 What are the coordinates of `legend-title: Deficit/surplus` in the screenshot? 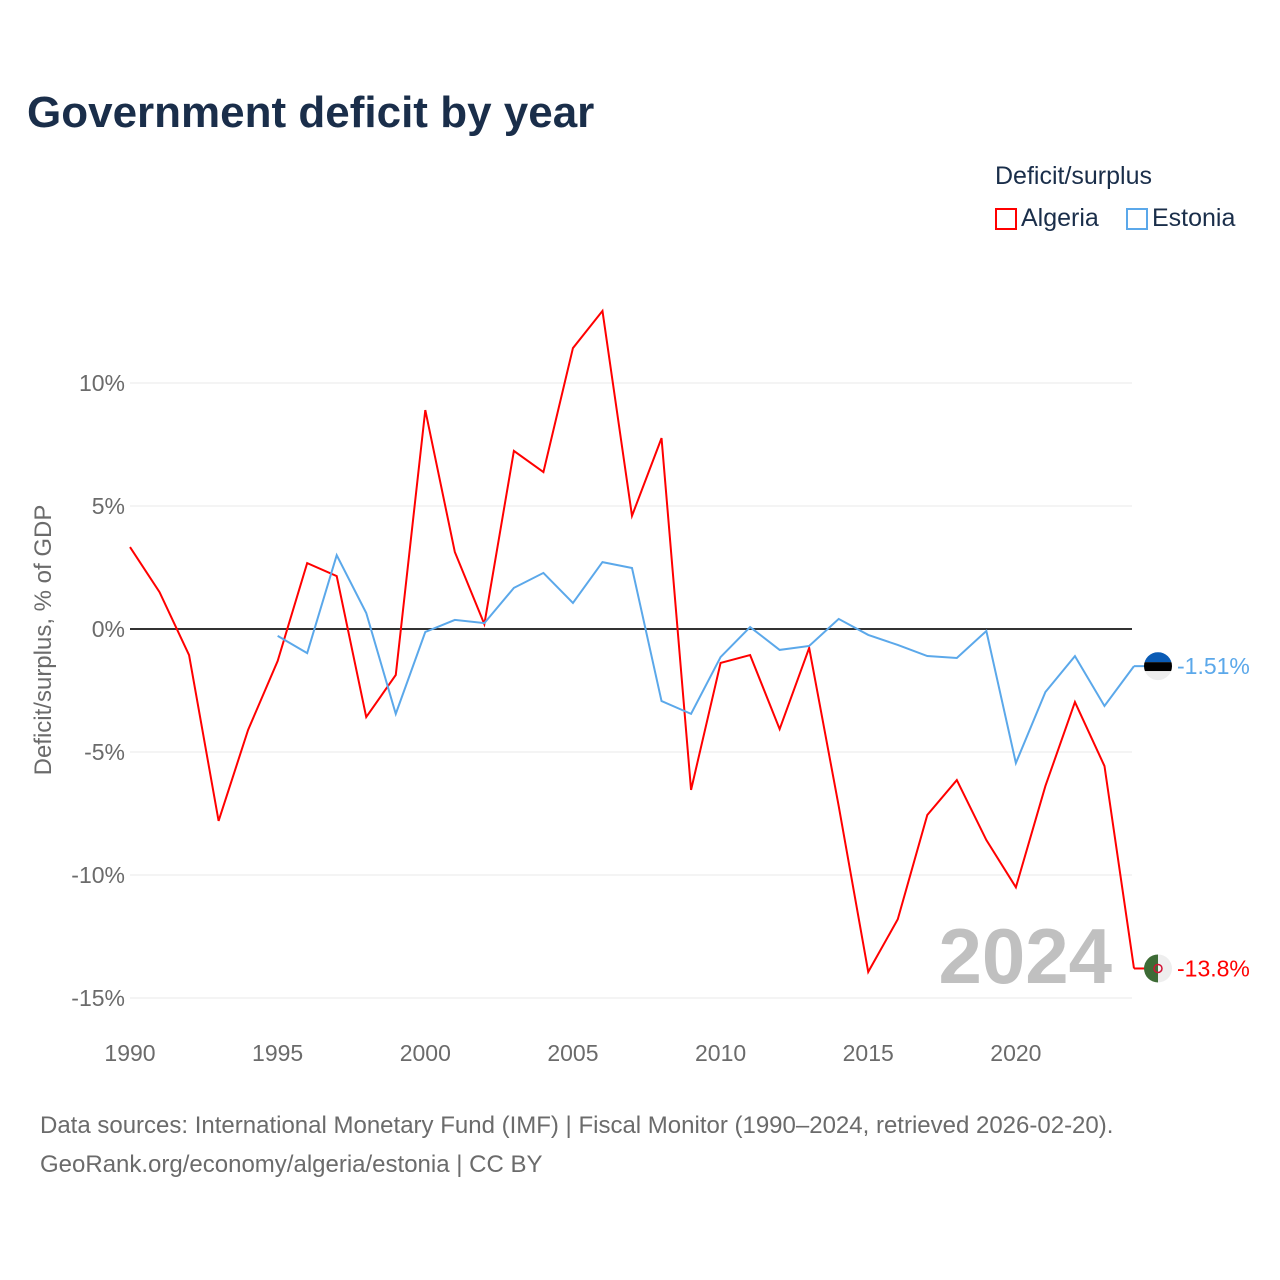 It's located at (1073, 176).